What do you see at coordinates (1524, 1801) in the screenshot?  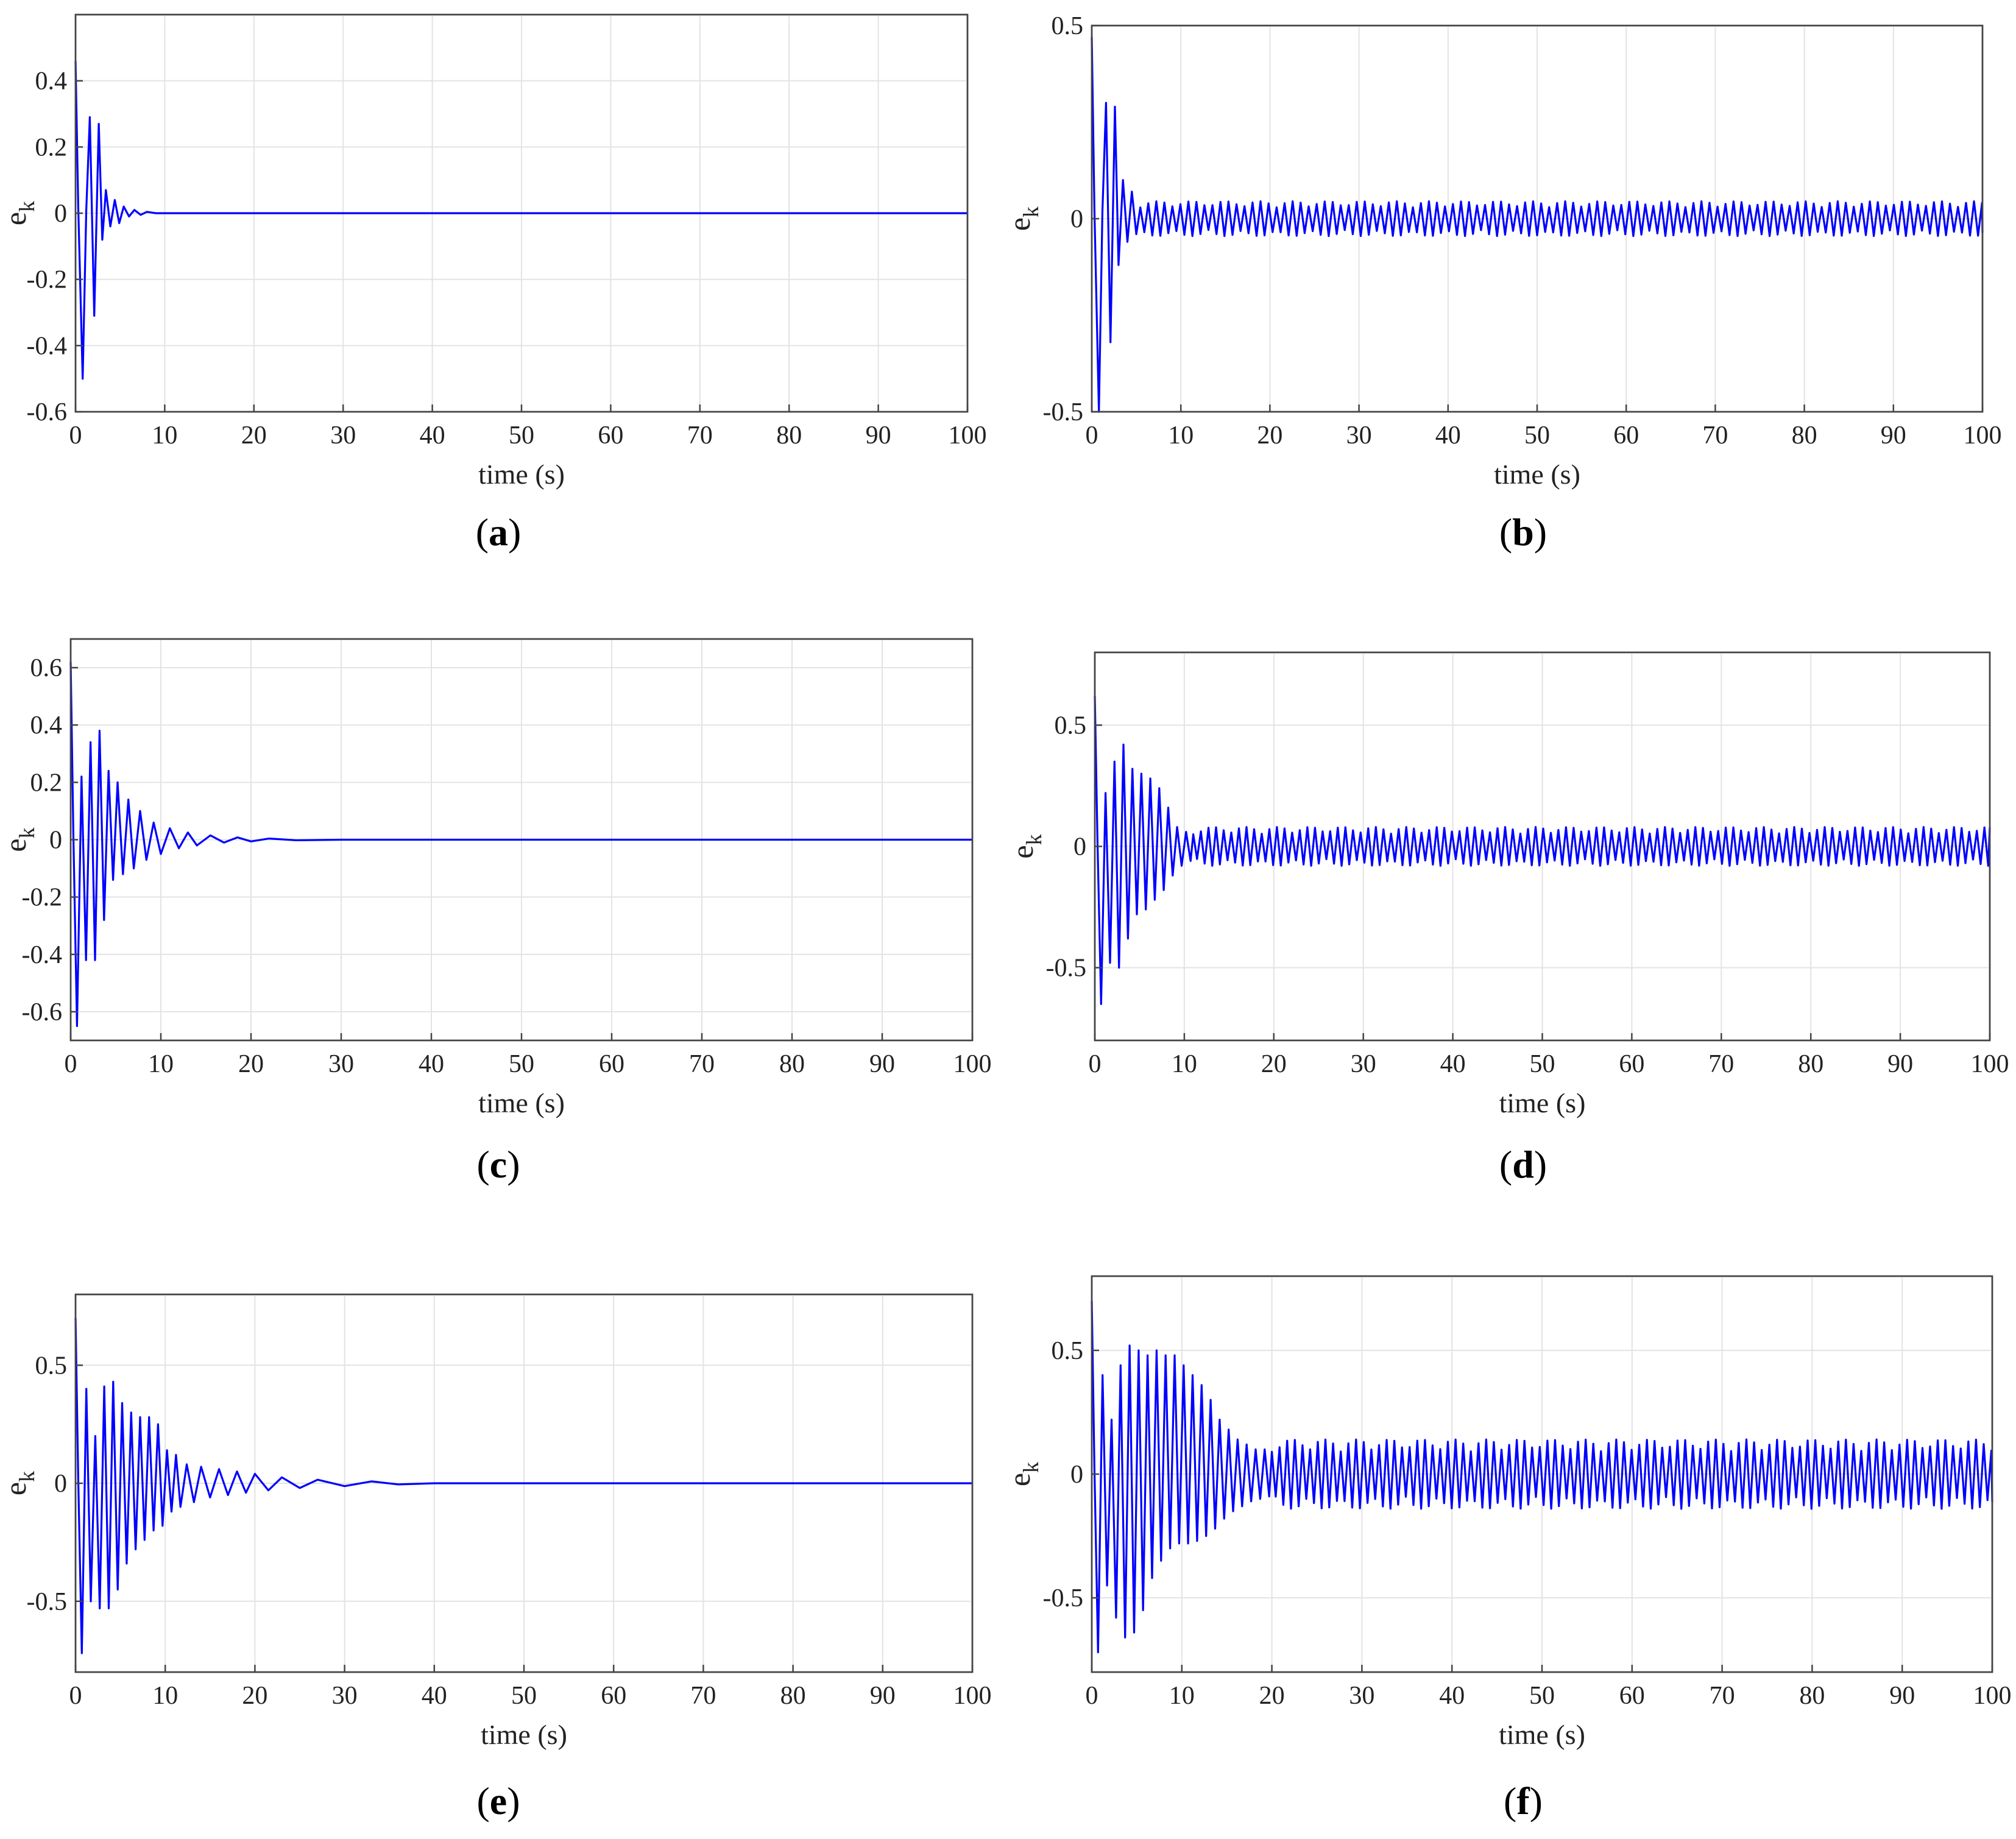 I see `panel-label: (f)` at bounding box center [1524, 1801].